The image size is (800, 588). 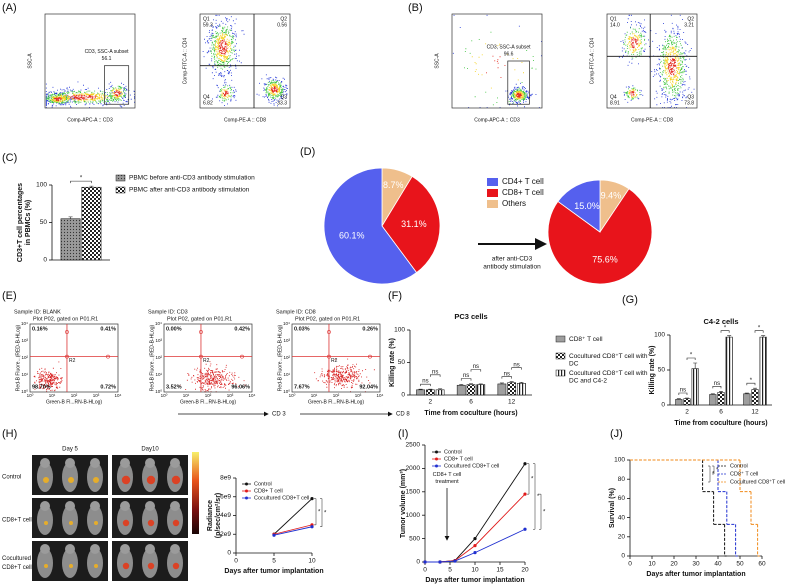 What do you see at coordinates (415, 8) in the screenshot?
I see `panel-label: (B)` at bounding box center [415, 8].